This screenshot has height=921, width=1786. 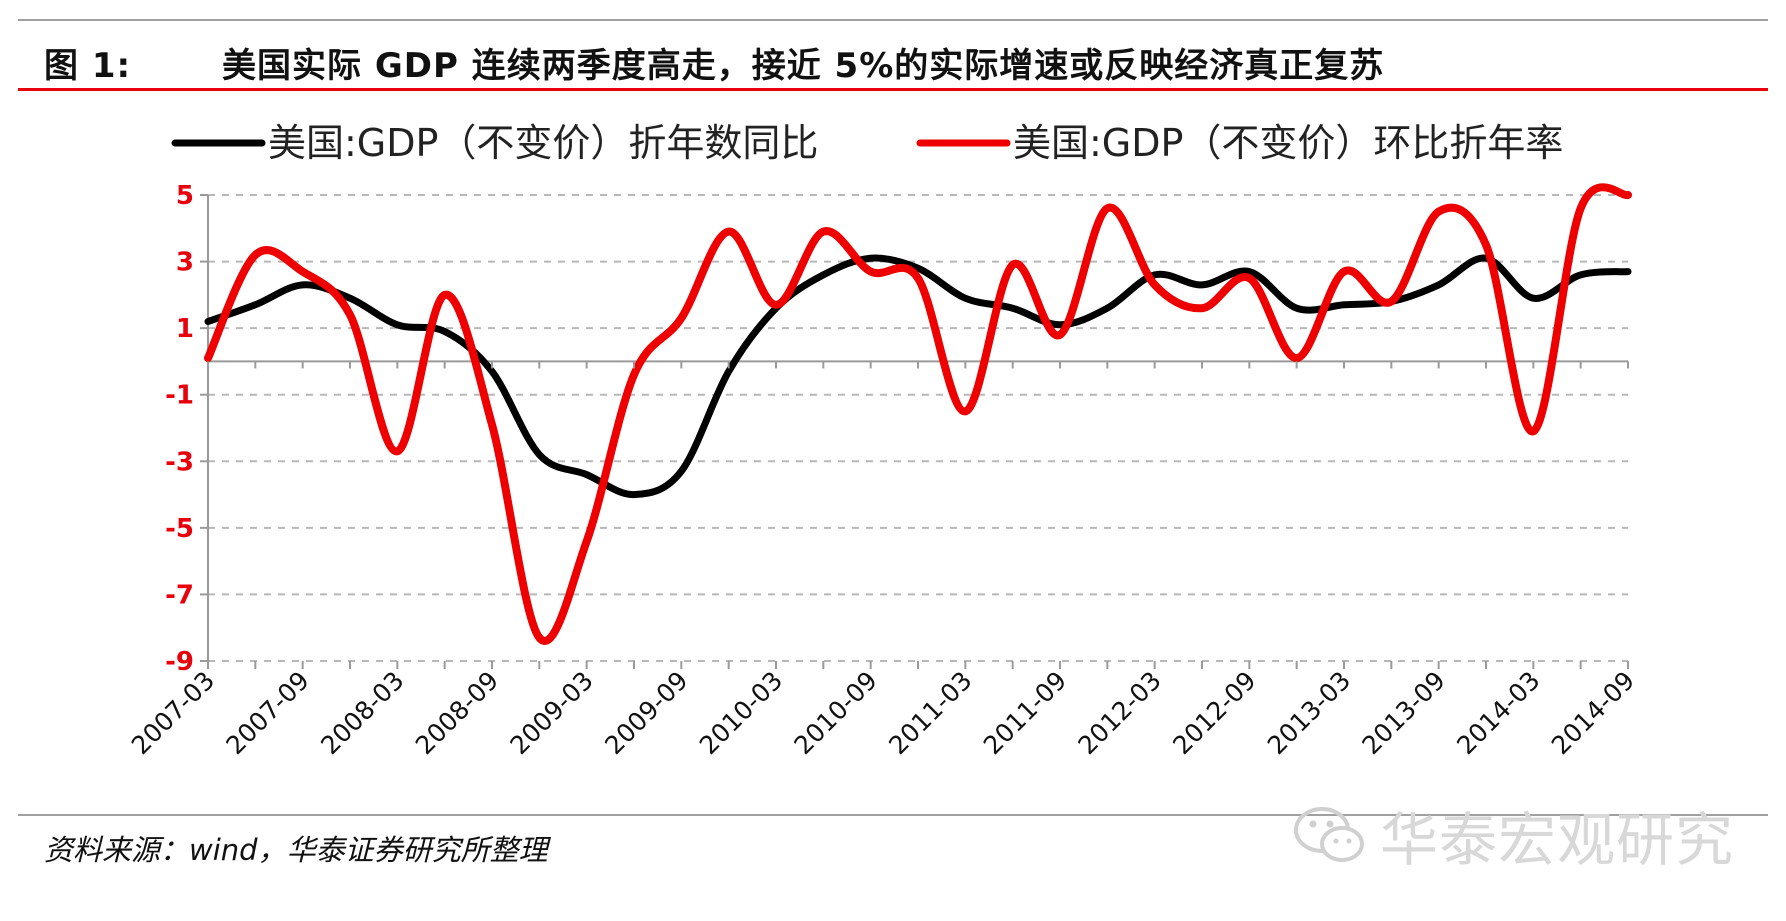 I want to click on x-tick-label: 2010-09, so click(x=836, y=713).